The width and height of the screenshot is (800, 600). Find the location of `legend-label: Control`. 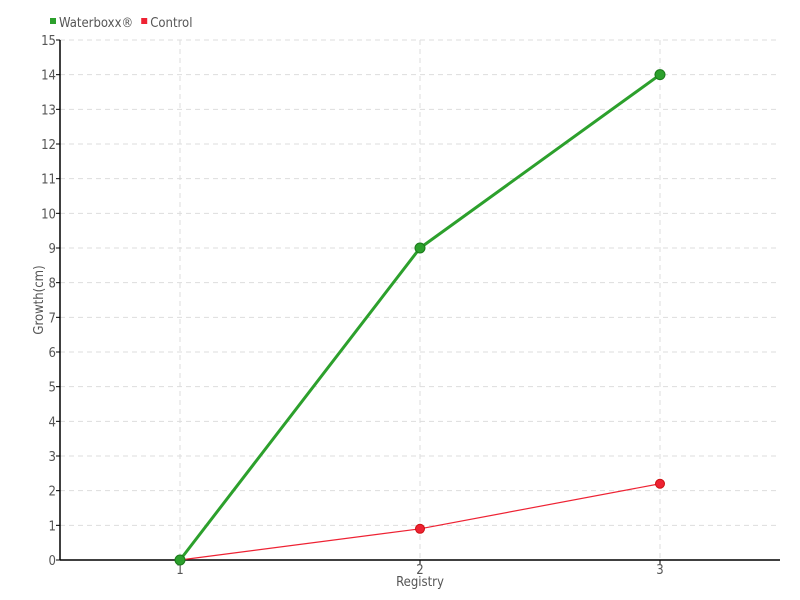

legend-label: Control is located at coordinates (171, 23).